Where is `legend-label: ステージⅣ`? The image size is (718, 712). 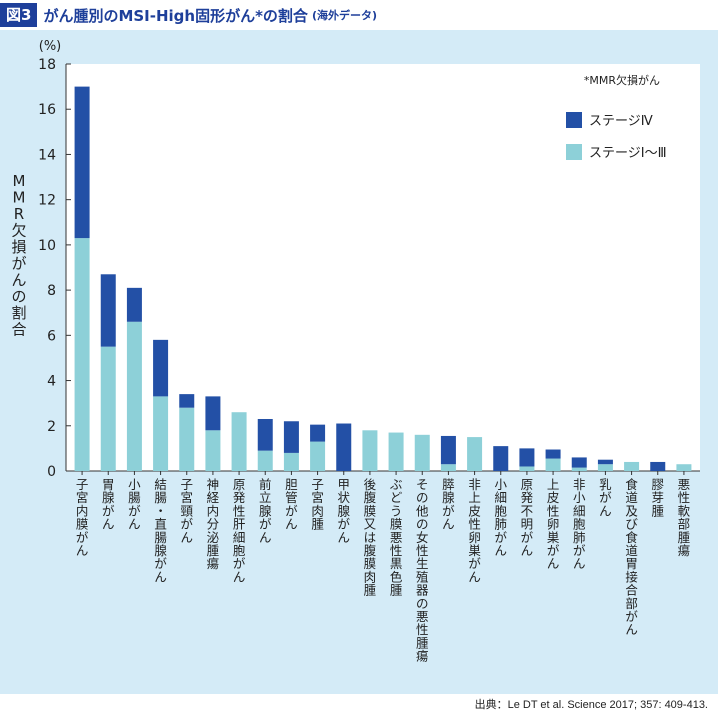
legend-label: ステージⅣ is located at coordinates (621, 121).